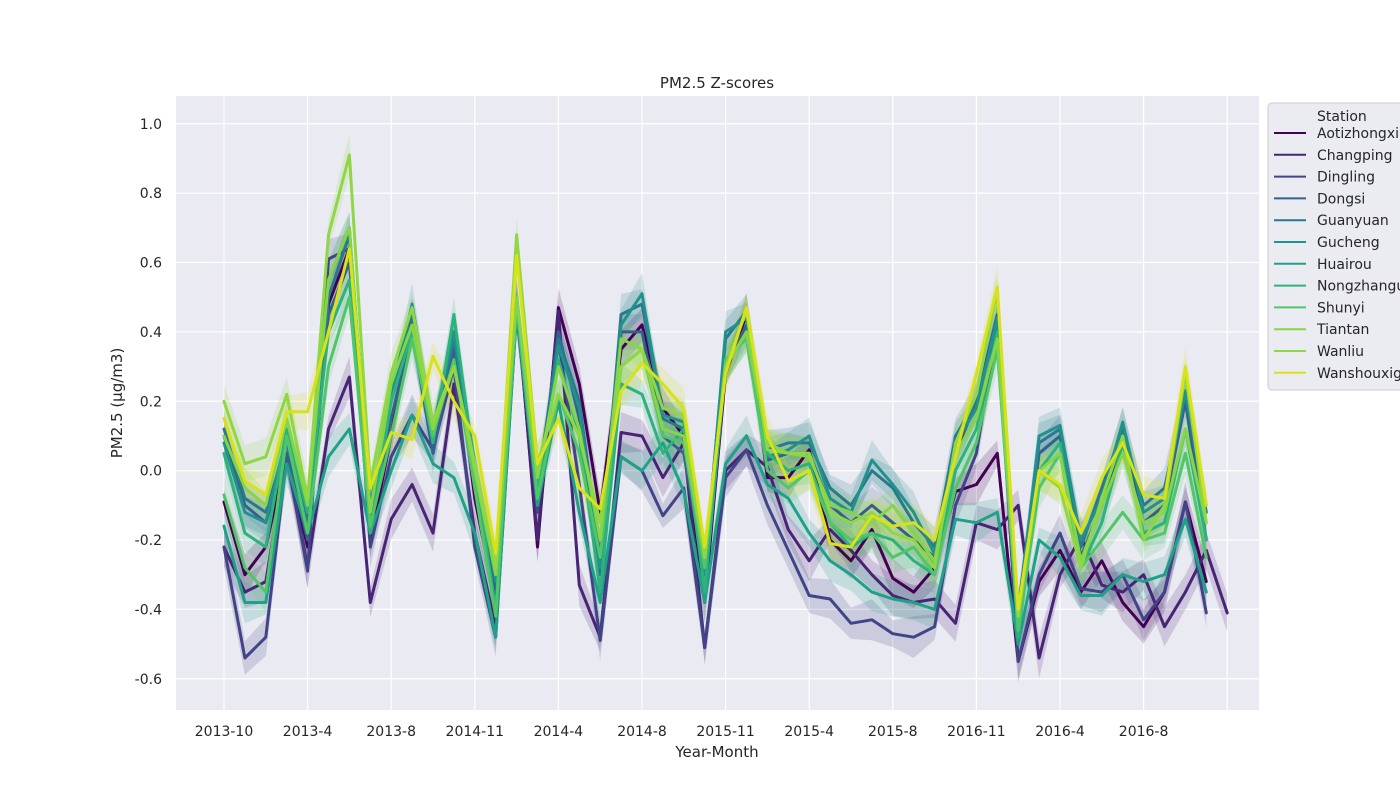 This screenshot has width=1400, height=800. I want to click on x-tick-label: 2016-8, so click(1144, 732).